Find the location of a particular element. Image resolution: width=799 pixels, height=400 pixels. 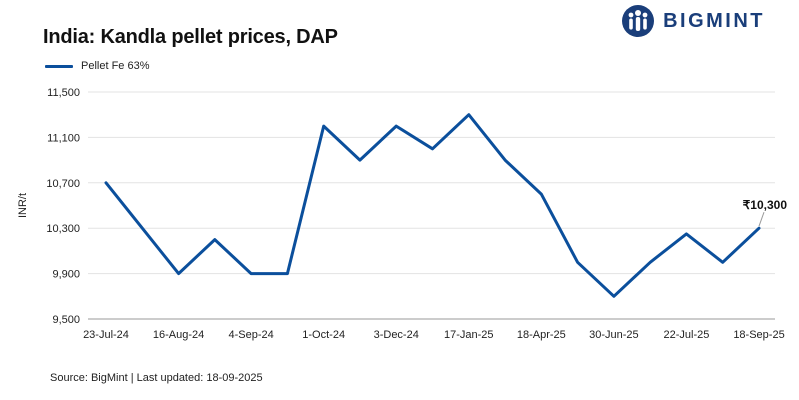

last-value-label: ₹10,300 is located at coordinates (765, 205).